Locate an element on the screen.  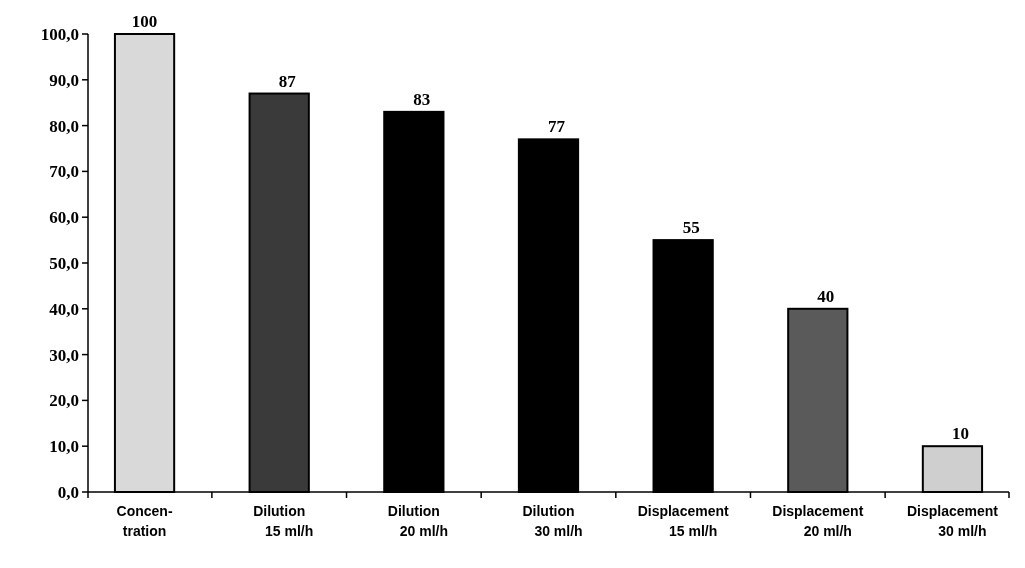
y-tick-label: 30,0 is located at coordinates (64, 355).